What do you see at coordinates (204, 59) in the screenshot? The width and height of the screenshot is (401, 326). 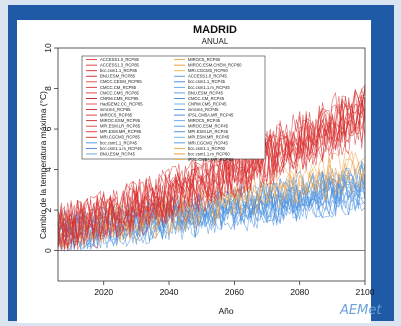 I see `legend-entry: MIROC5_RCP60` at bounding box center [204, 59].